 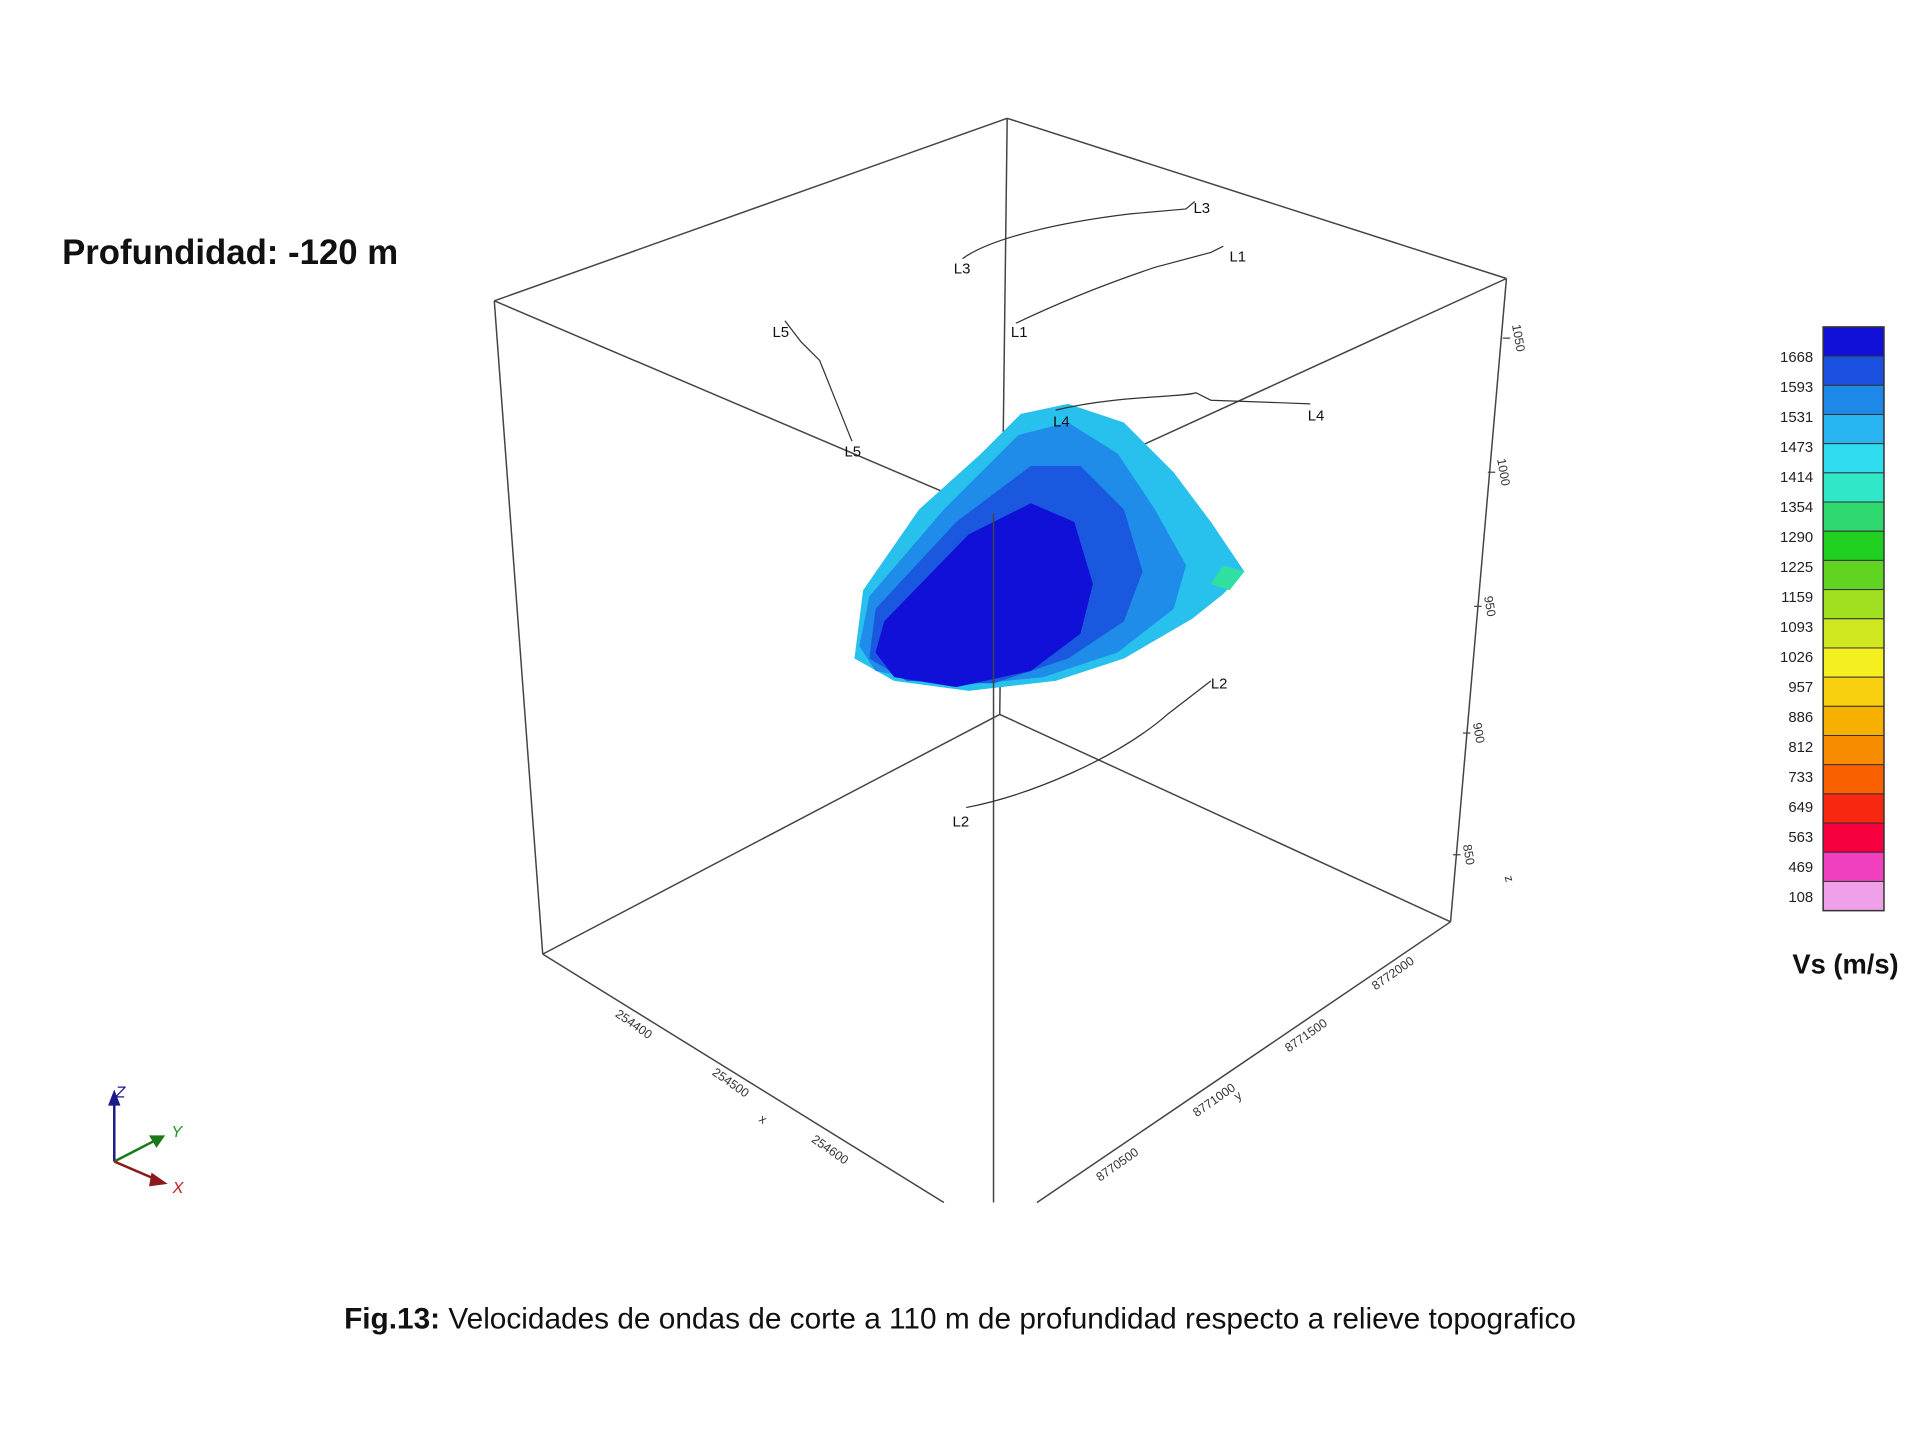 I want to click on colorbar-frame, so click(x=1853, y=619).